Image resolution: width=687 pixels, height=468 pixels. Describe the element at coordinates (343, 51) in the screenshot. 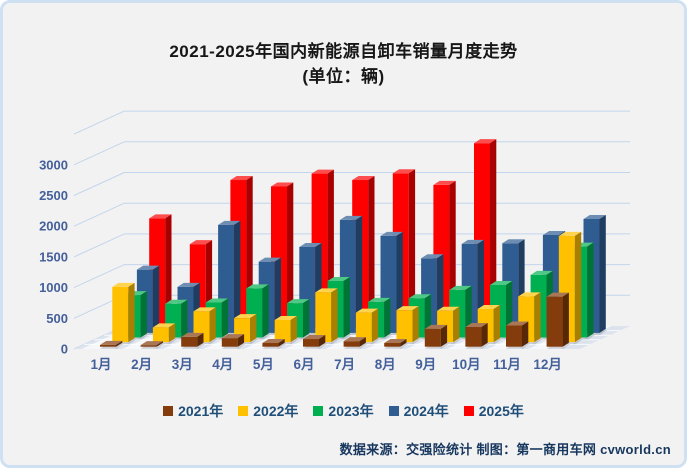

I see `chart-title-line1: 2021-2025年国内新能源自卸车销量月度走势` at that location.